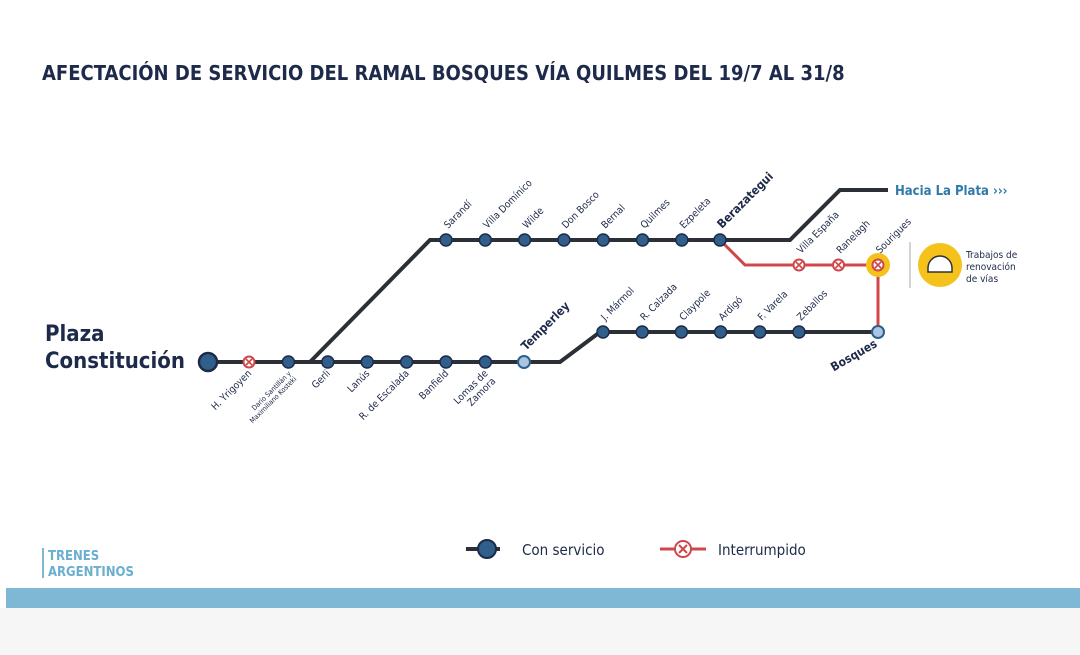  I want to click on works-note: Trabajos de, so click(991, 255).